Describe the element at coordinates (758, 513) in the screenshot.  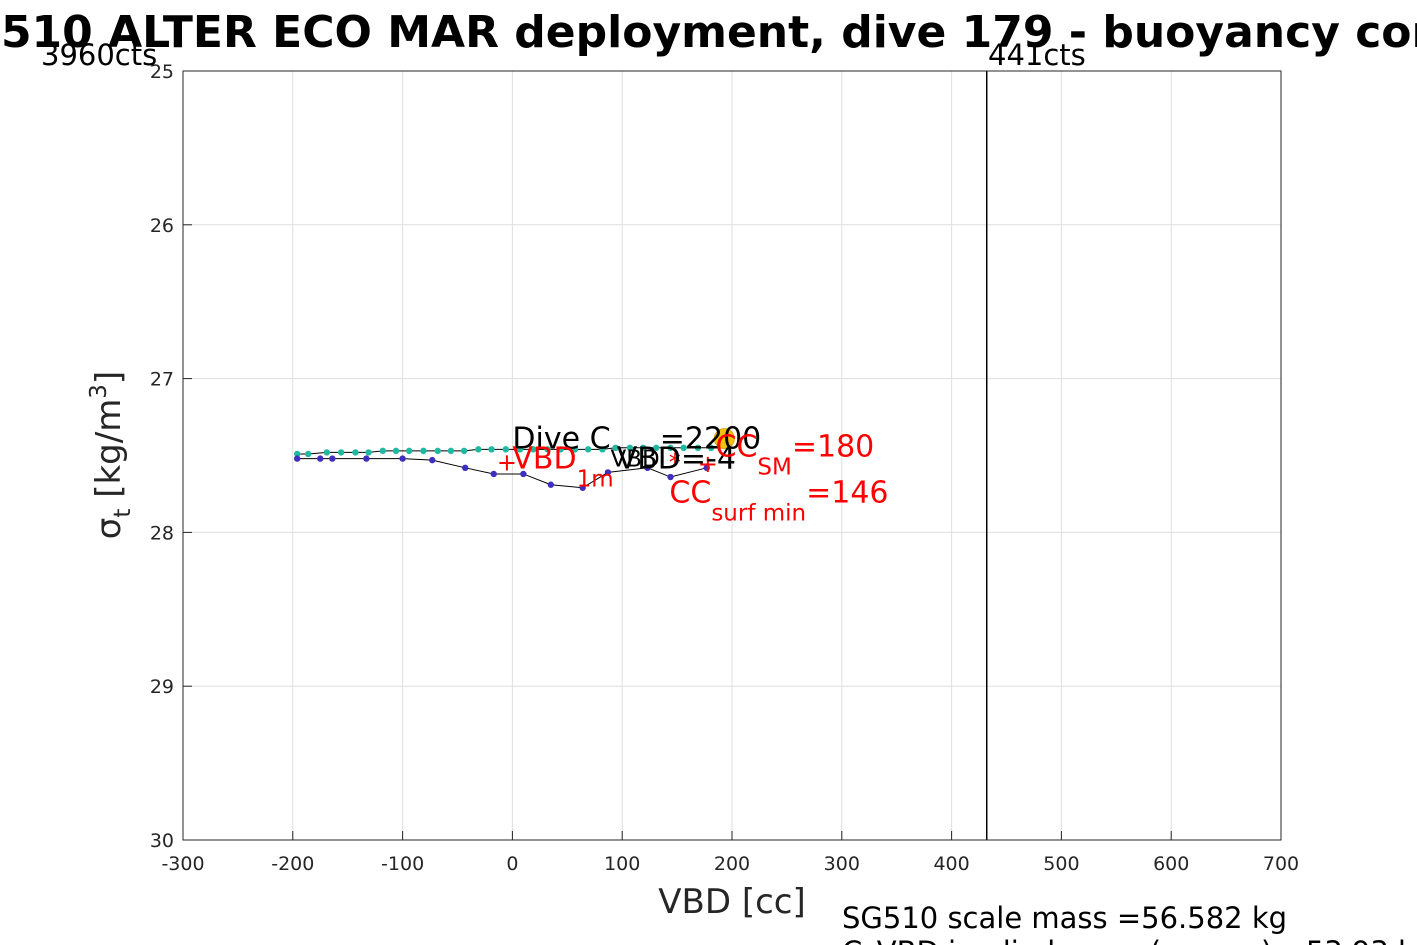
I see `annotation-sub: surf min` at that location.